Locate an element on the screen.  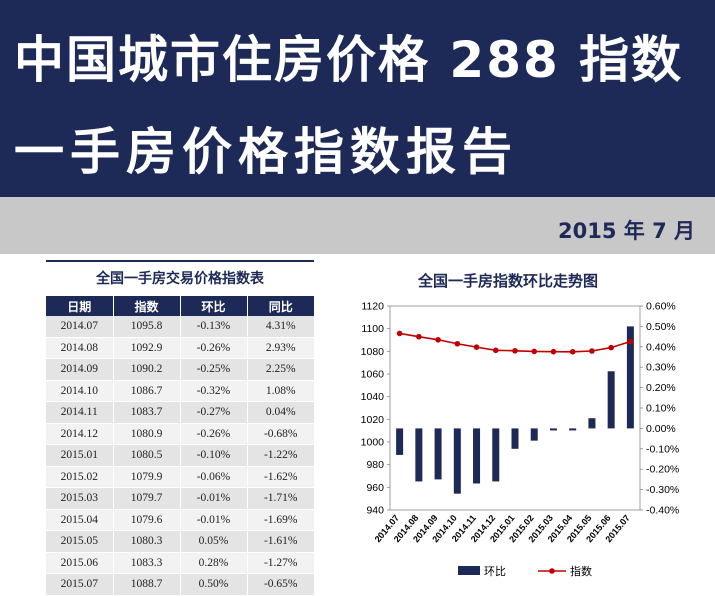
cell-yoy: -1.69% is located at coordinates (280, 520).